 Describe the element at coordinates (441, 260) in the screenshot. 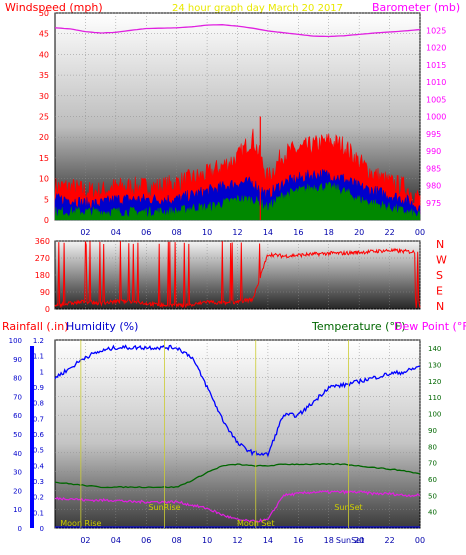

I see `compass-label: W` at that location.